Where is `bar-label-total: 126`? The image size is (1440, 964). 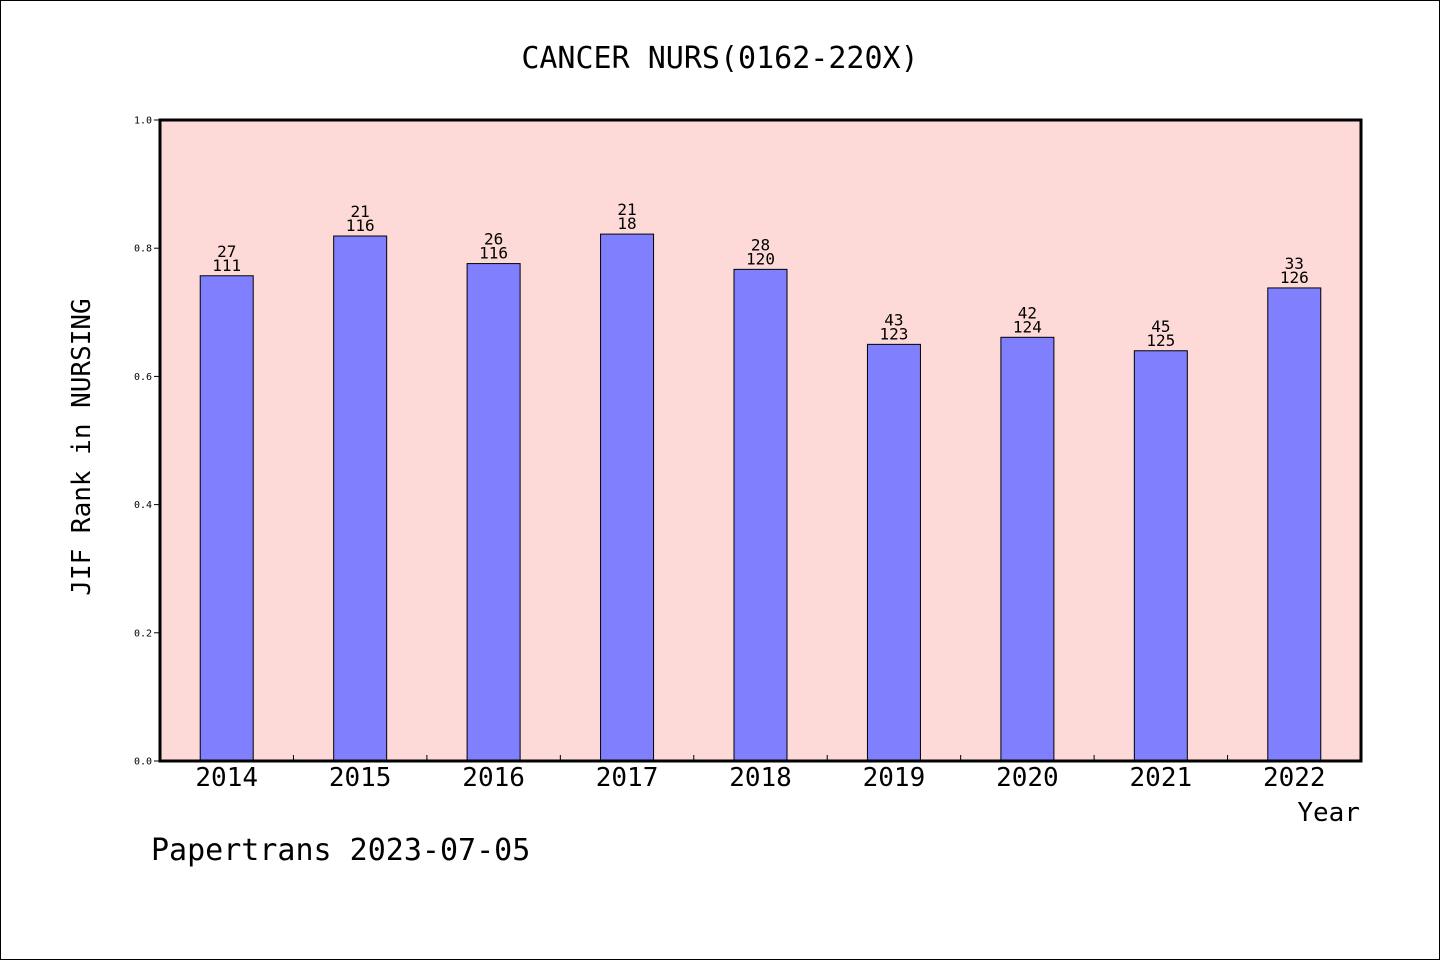 bar-label-total: 126 is located at coordinates (1294, 277).